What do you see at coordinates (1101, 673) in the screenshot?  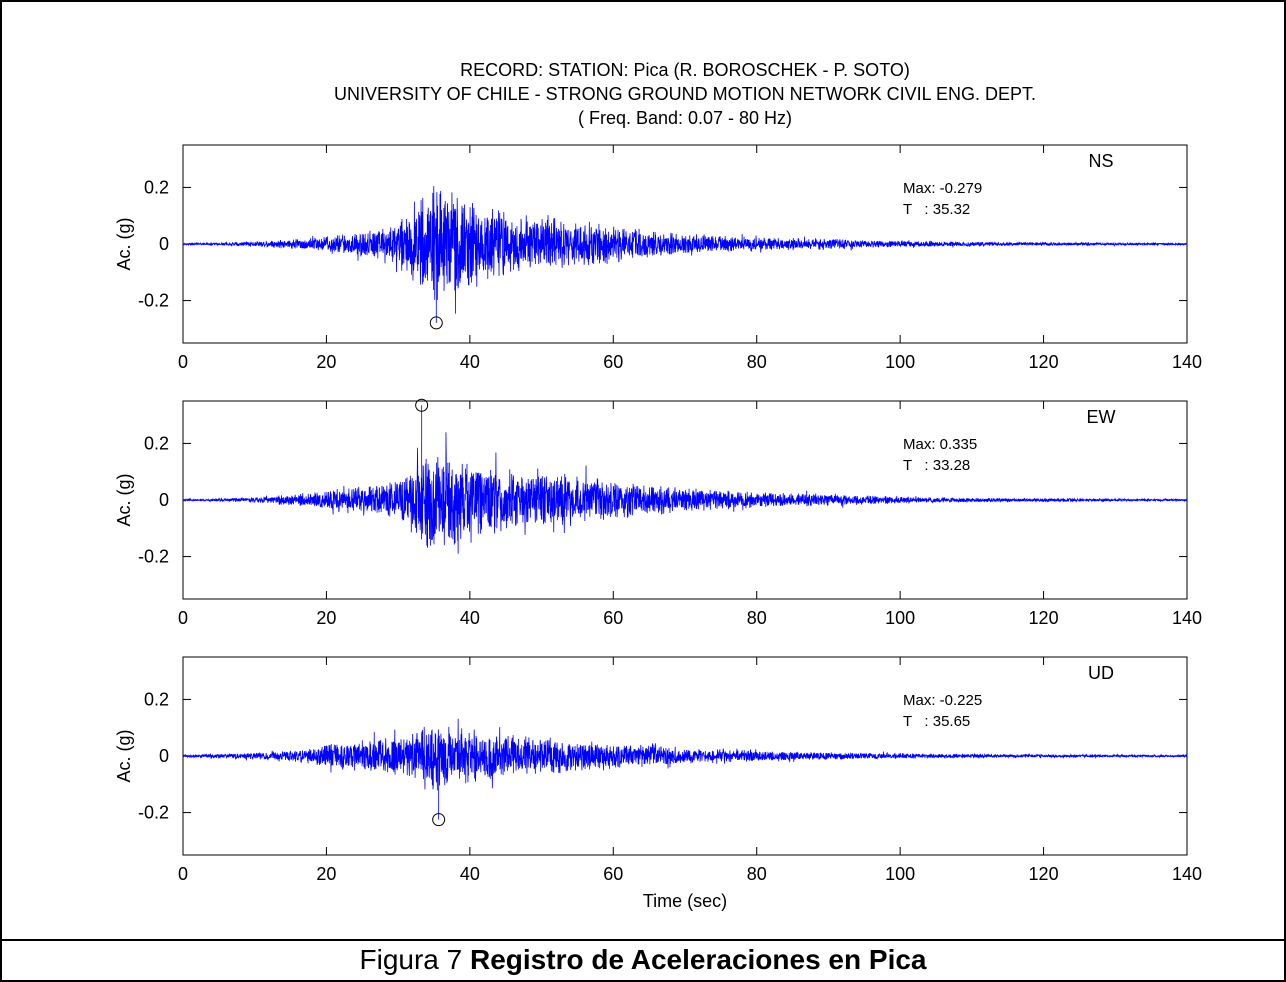 I see `component-label: UD` at bounding box center [1101, 673].